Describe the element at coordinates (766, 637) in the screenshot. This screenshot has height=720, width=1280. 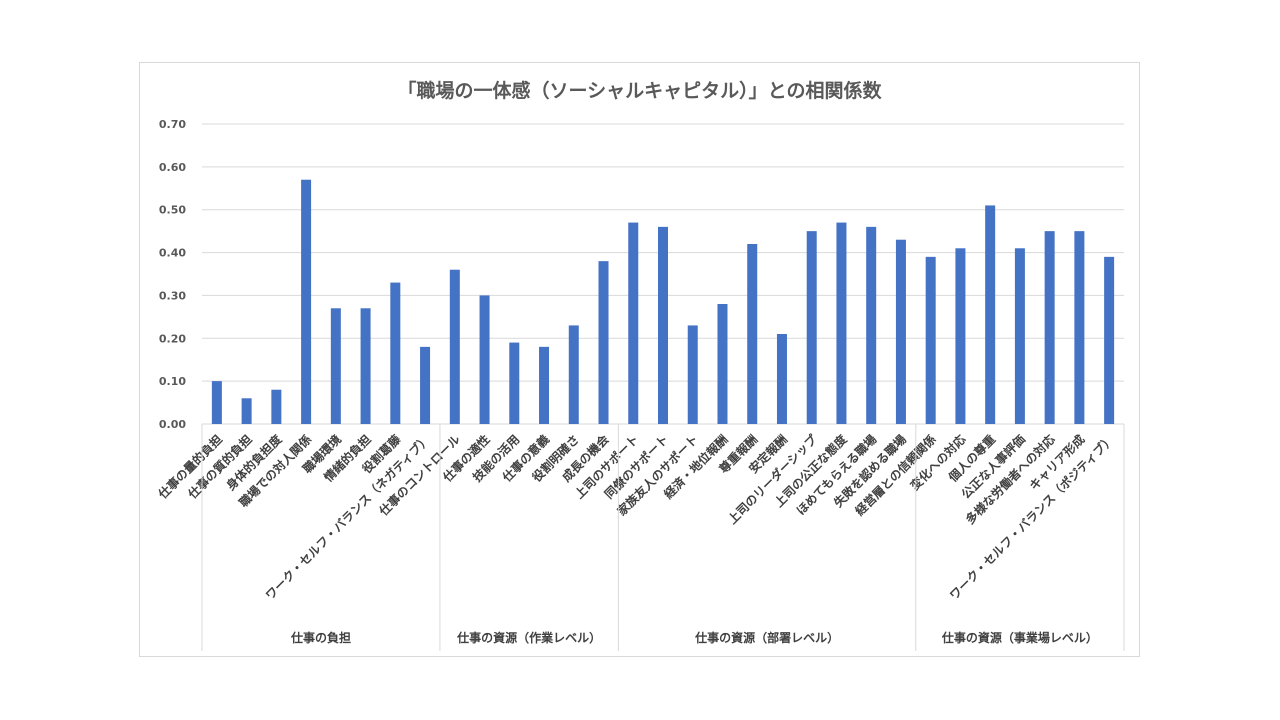
I see `group-label: 仕事の資源（部署レベル）` at that location.